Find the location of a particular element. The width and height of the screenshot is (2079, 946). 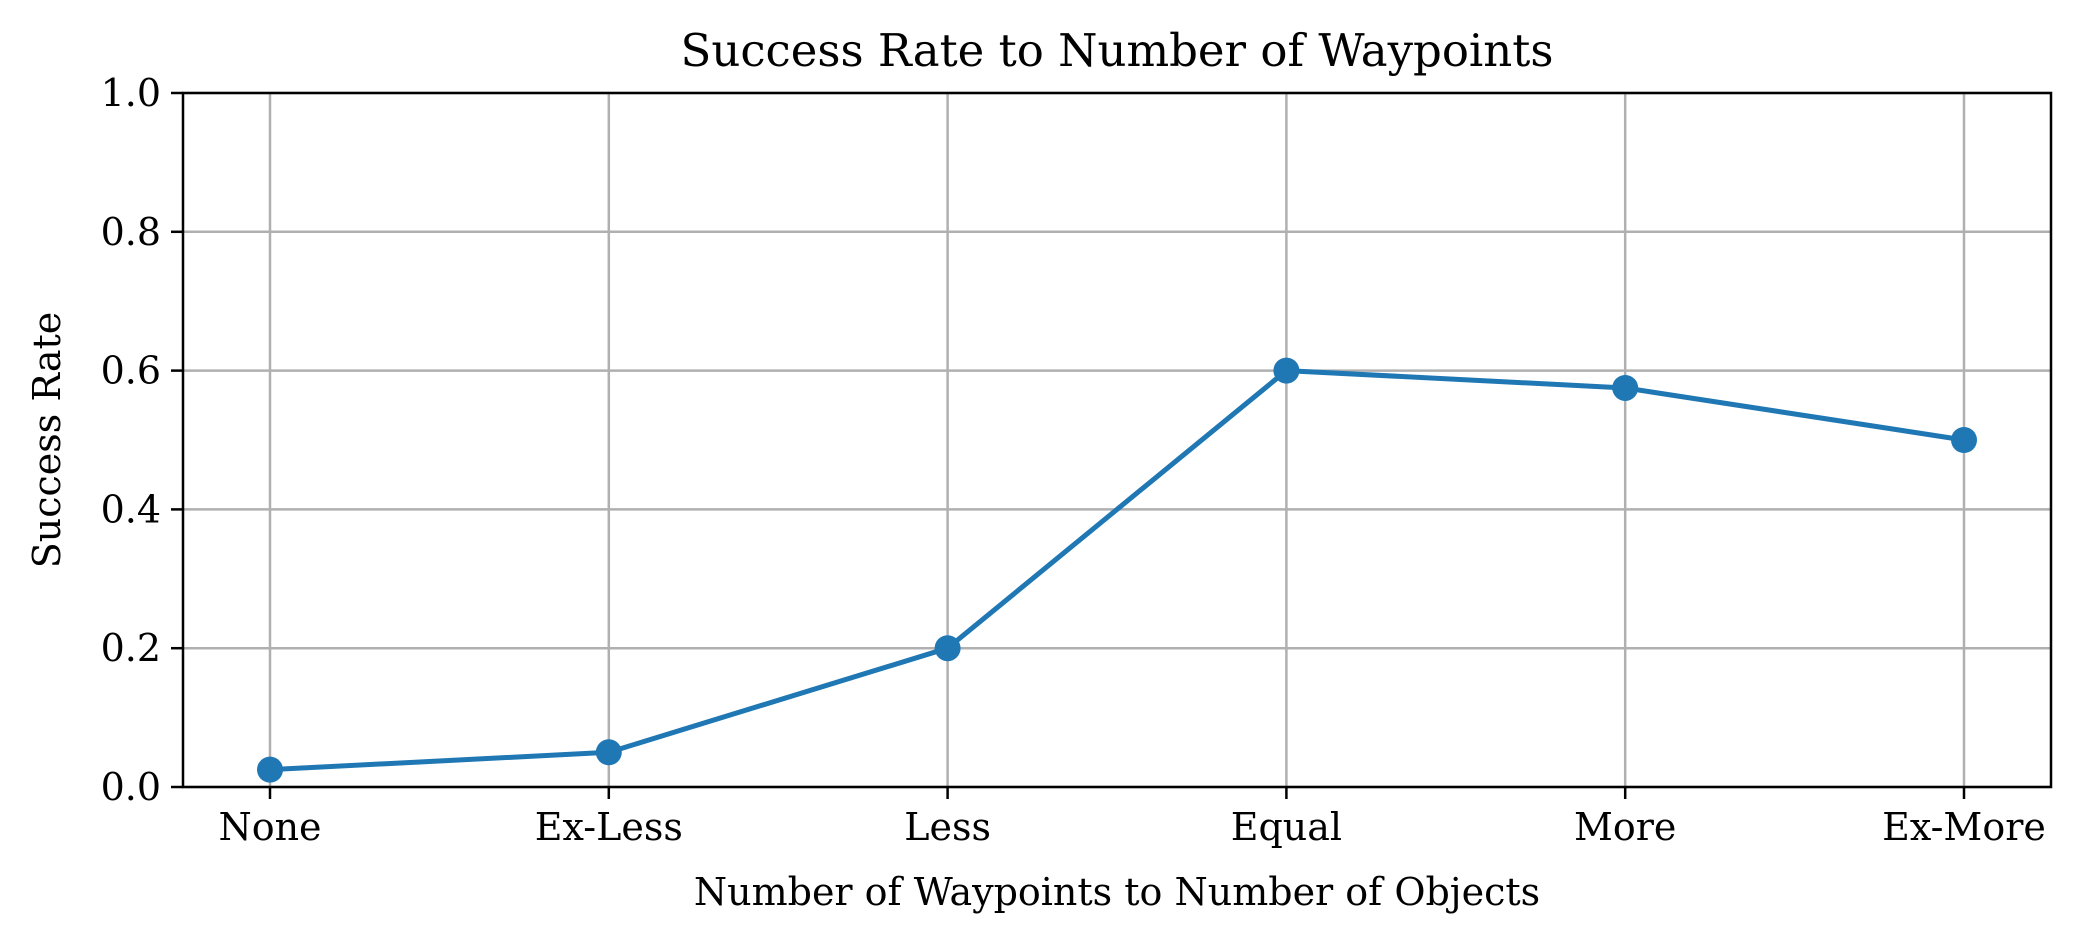

x-tick-label: More is located at coordinates (1625, 827).